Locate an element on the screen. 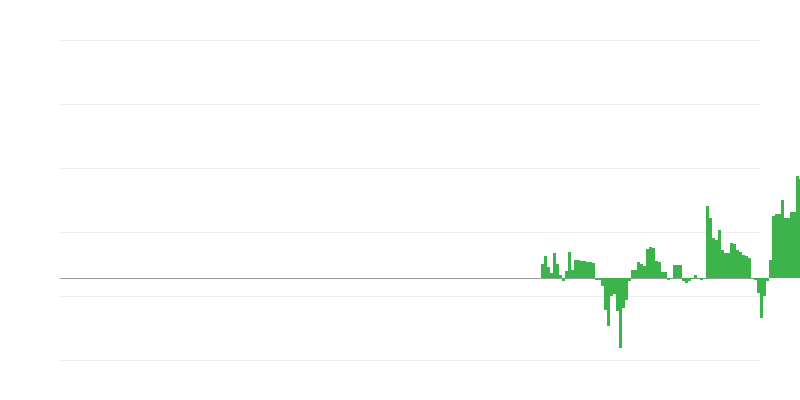  zero-baseline is located at coordinates (410, 278).